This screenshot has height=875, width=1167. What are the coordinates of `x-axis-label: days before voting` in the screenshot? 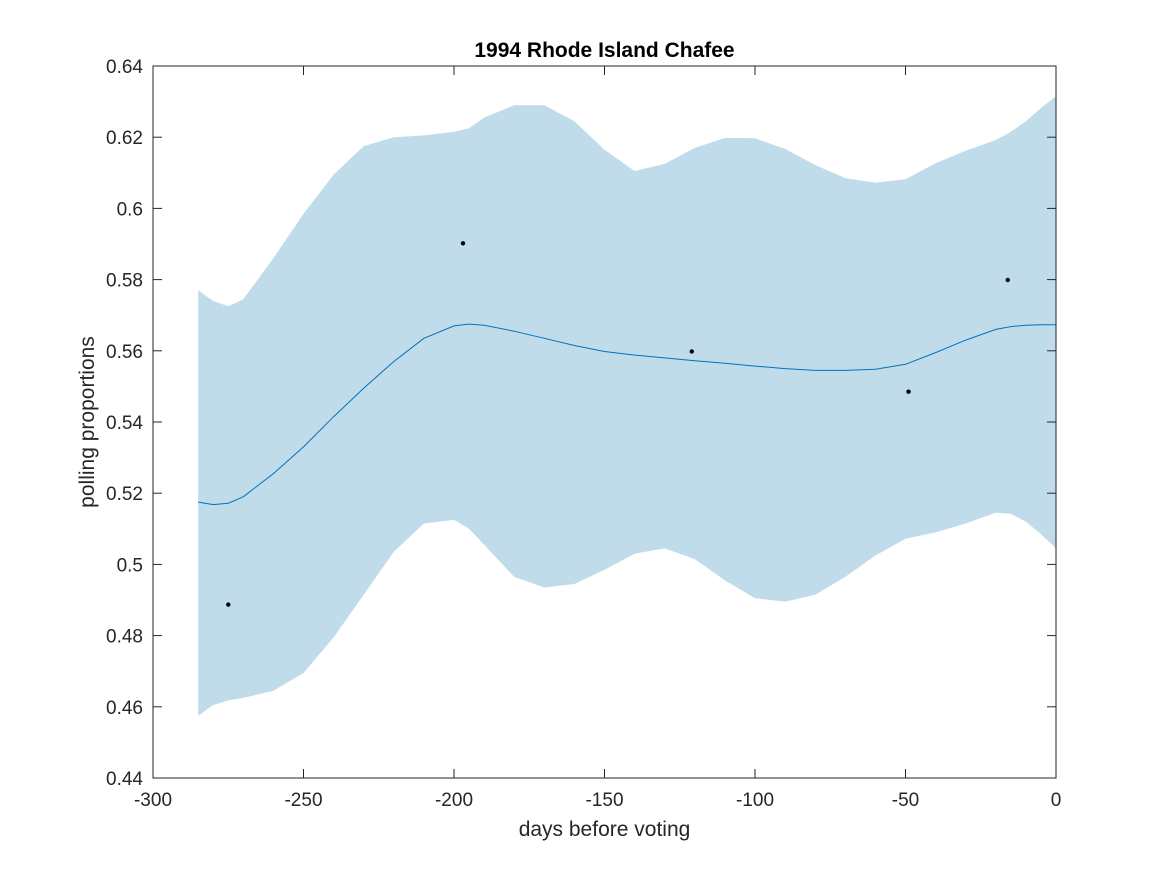 It's located at (605, 829).